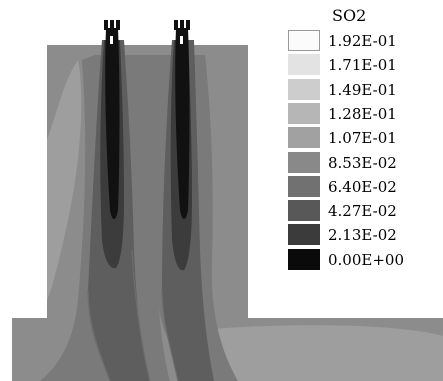 The height and width of the screenshot is (381, 443). I want to click on legend-label: 4.27E-02, so click(362, 211).